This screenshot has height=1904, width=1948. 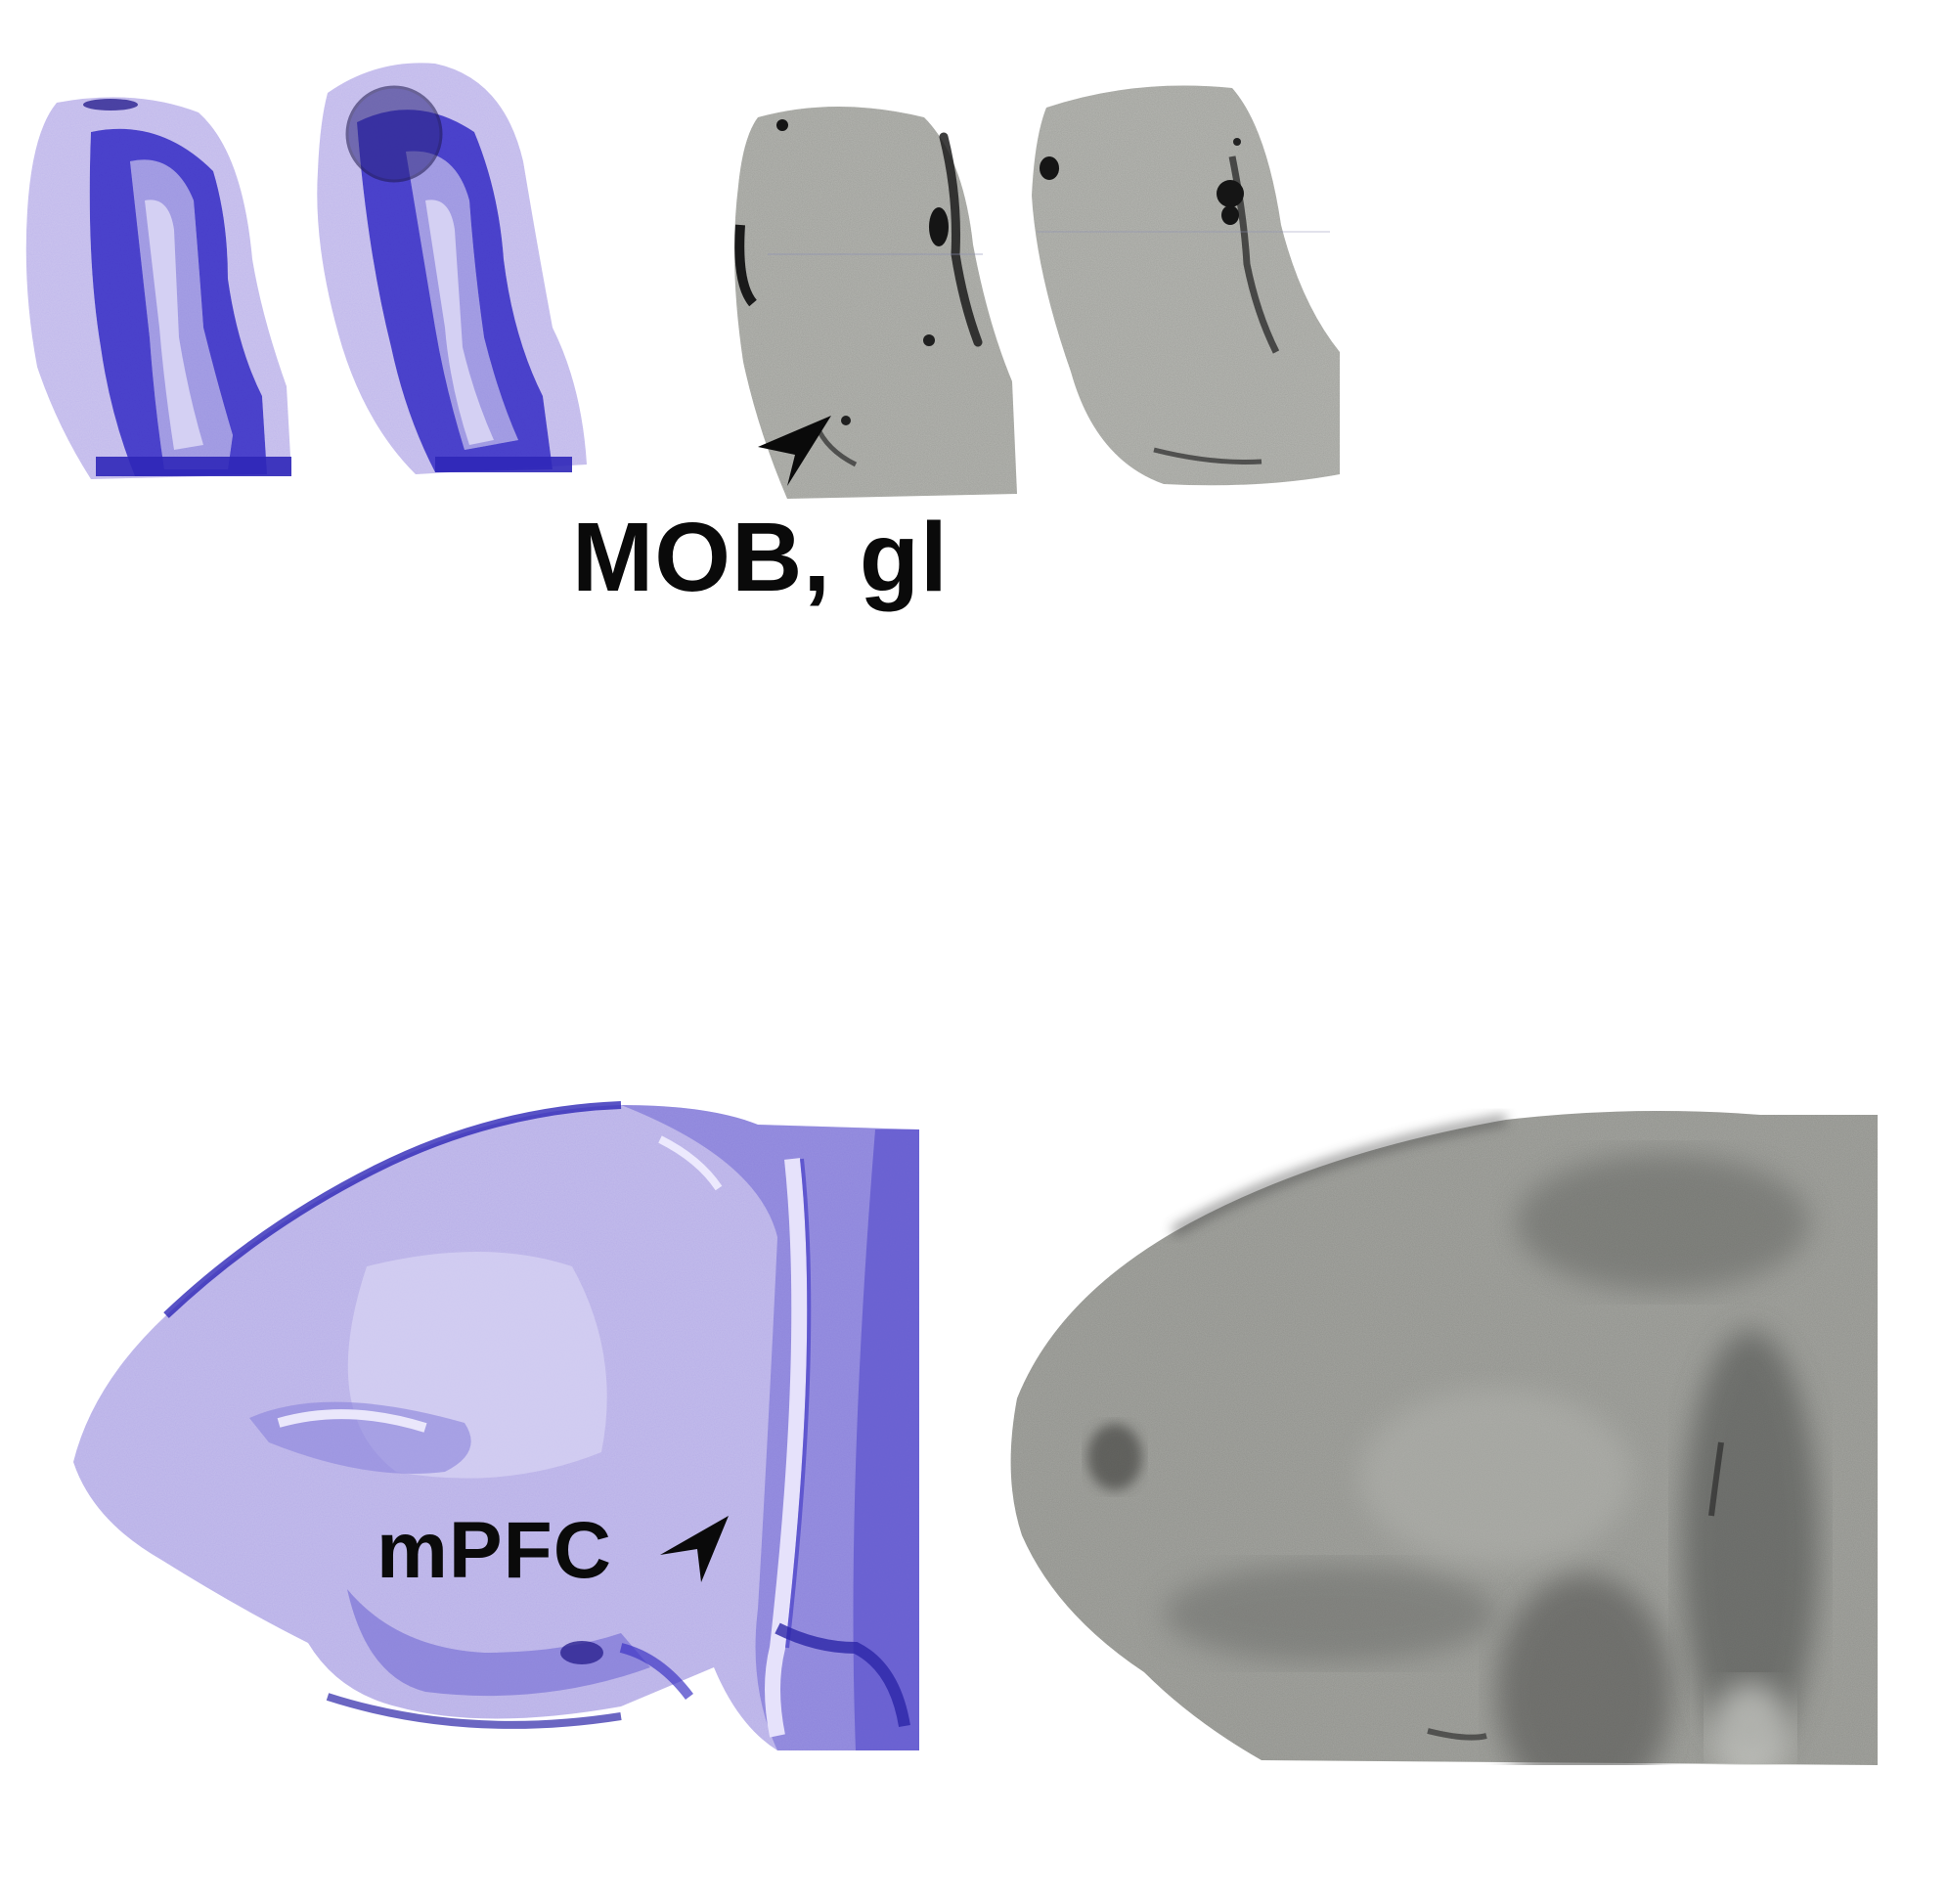 What do you see at coordinates (494, 1550) in the screenshot?
I see `mpfc-label: mPFC` at bounding box center [494, 1550].